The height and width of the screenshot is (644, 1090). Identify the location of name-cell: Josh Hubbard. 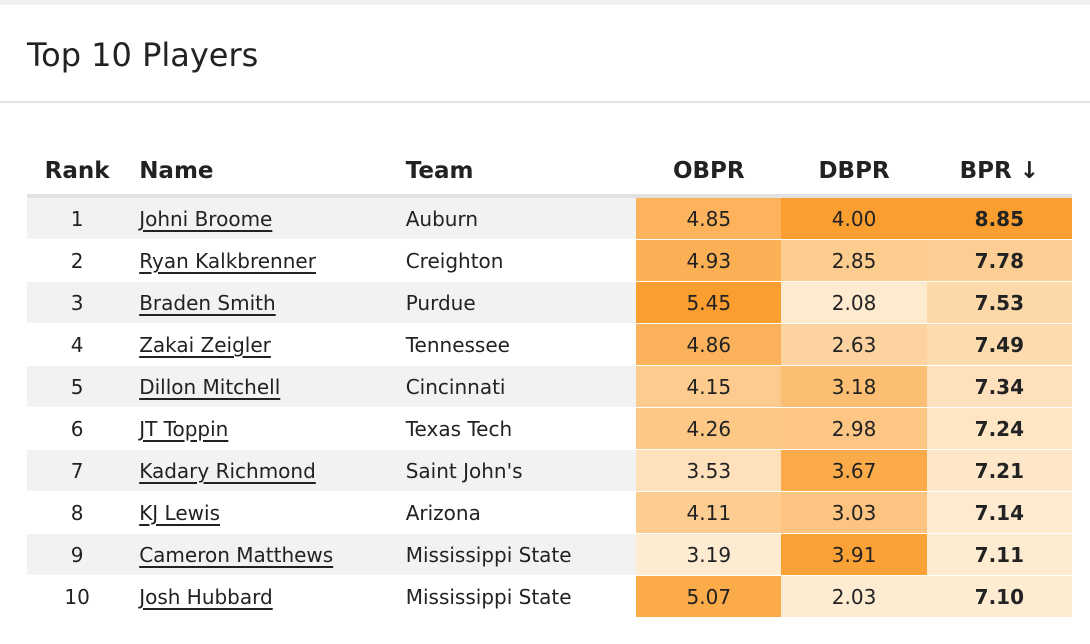
(266, 596).